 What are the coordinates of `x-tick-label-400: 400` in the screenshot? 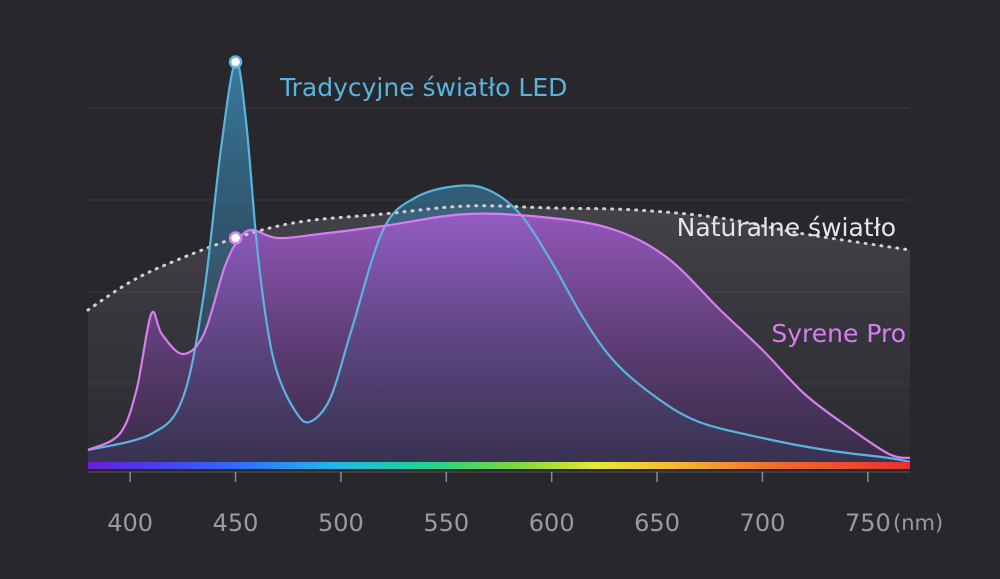 It's located at (130, 523).